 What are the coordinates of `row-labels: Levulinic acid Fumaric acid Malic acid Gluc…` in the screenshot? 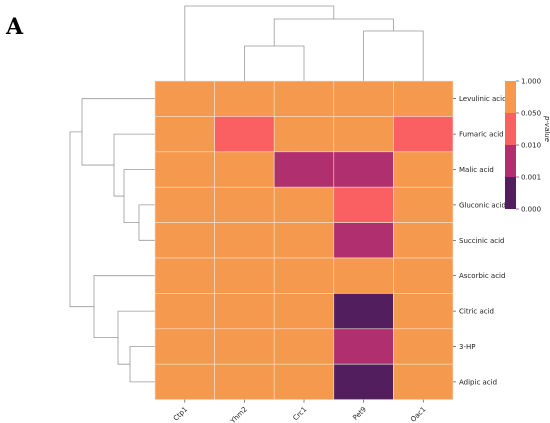 It's located at (480, 240).